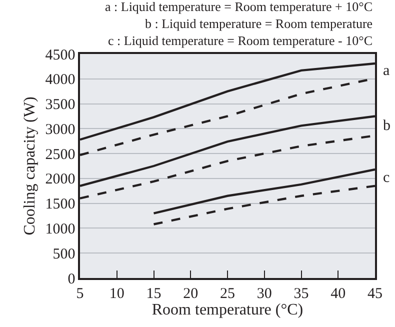 The height and width of the screenshot is (327, 395). I want to click on y-axis-title: Cooling capacity (W), so click(30, 166).